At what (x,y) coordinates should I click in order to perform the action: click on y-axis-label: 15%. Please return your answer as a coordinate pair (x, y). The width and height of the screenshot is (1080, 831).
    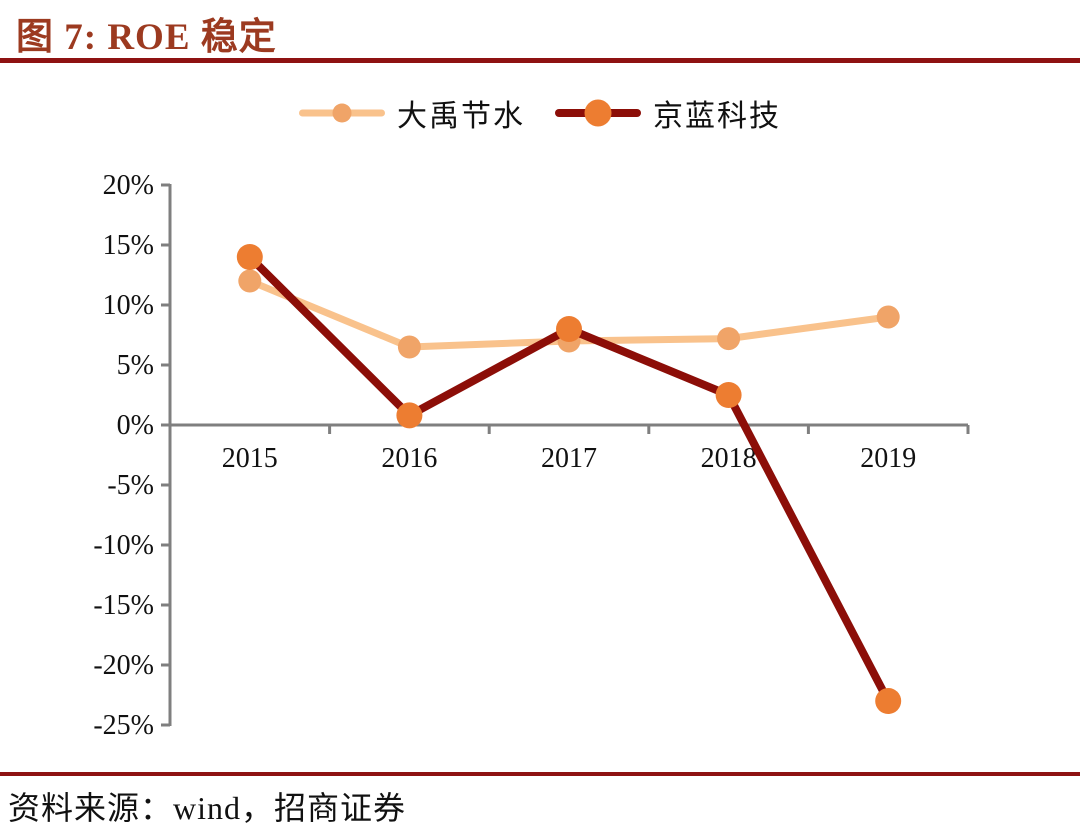
    Looking at the image, I should click on (128, 245).